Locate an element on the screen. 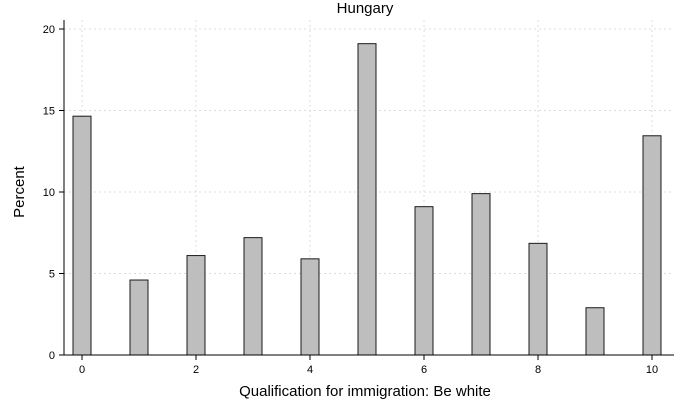  chart-title: Hungary is located at coordinates (365, 8).